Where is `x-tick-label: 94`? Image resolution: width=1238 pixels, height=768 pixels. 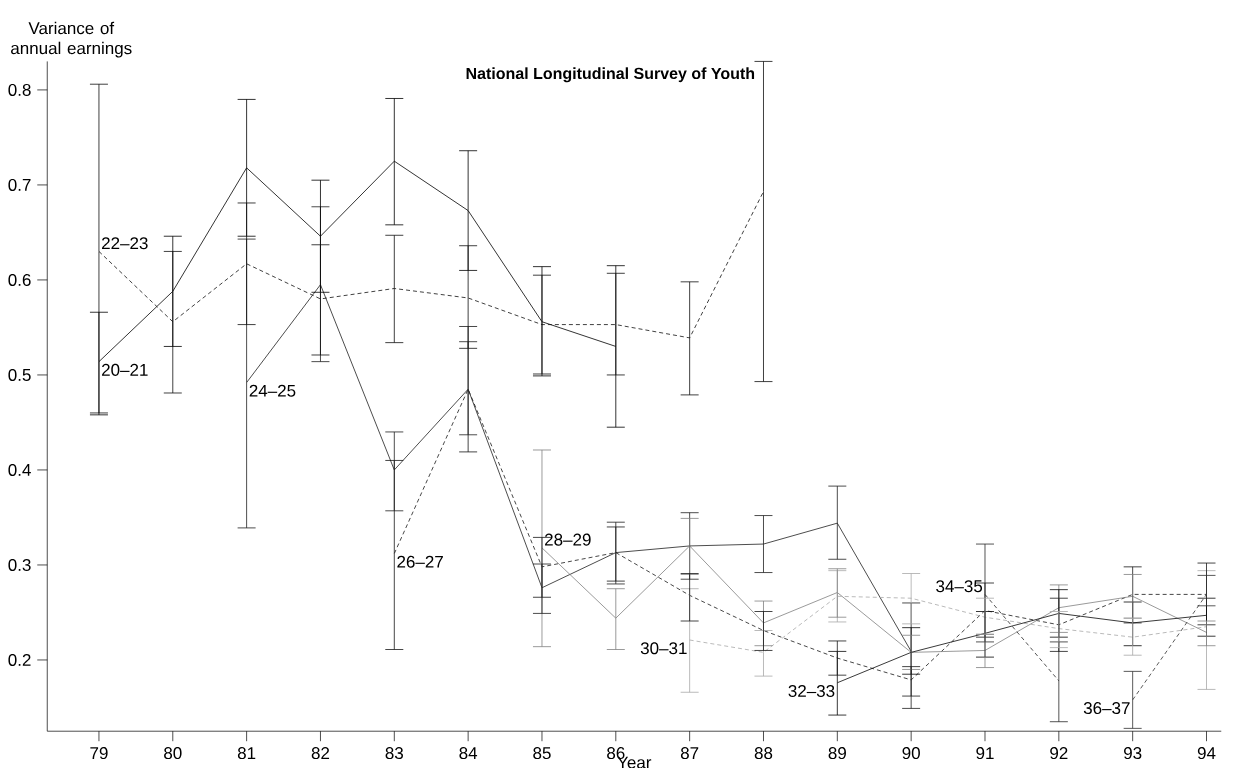
x-tick-label: 94 is located at coordinates (1206, 753).